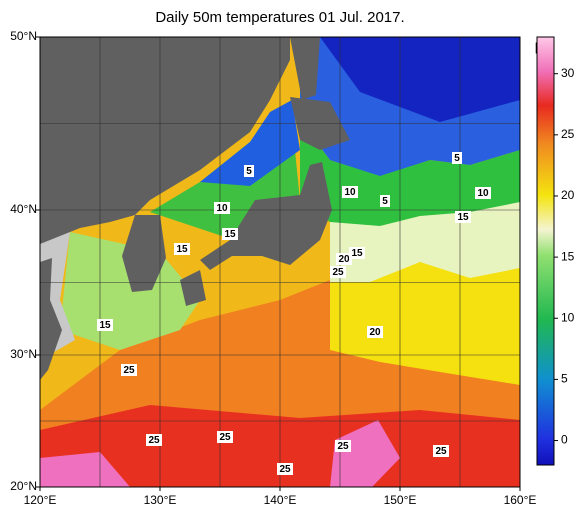  I want to click on colorbar, so click(545, 251).